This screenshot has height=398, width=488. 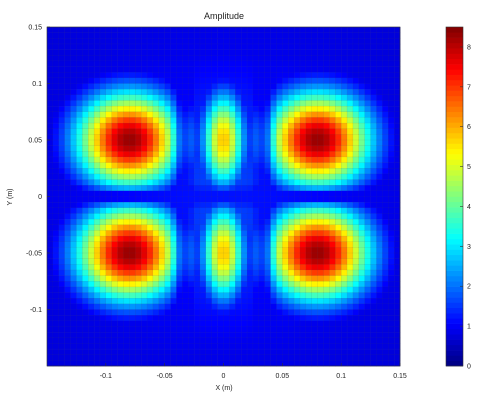 I want to click on x-axis-label: X (m), so click(x=223, y=388).